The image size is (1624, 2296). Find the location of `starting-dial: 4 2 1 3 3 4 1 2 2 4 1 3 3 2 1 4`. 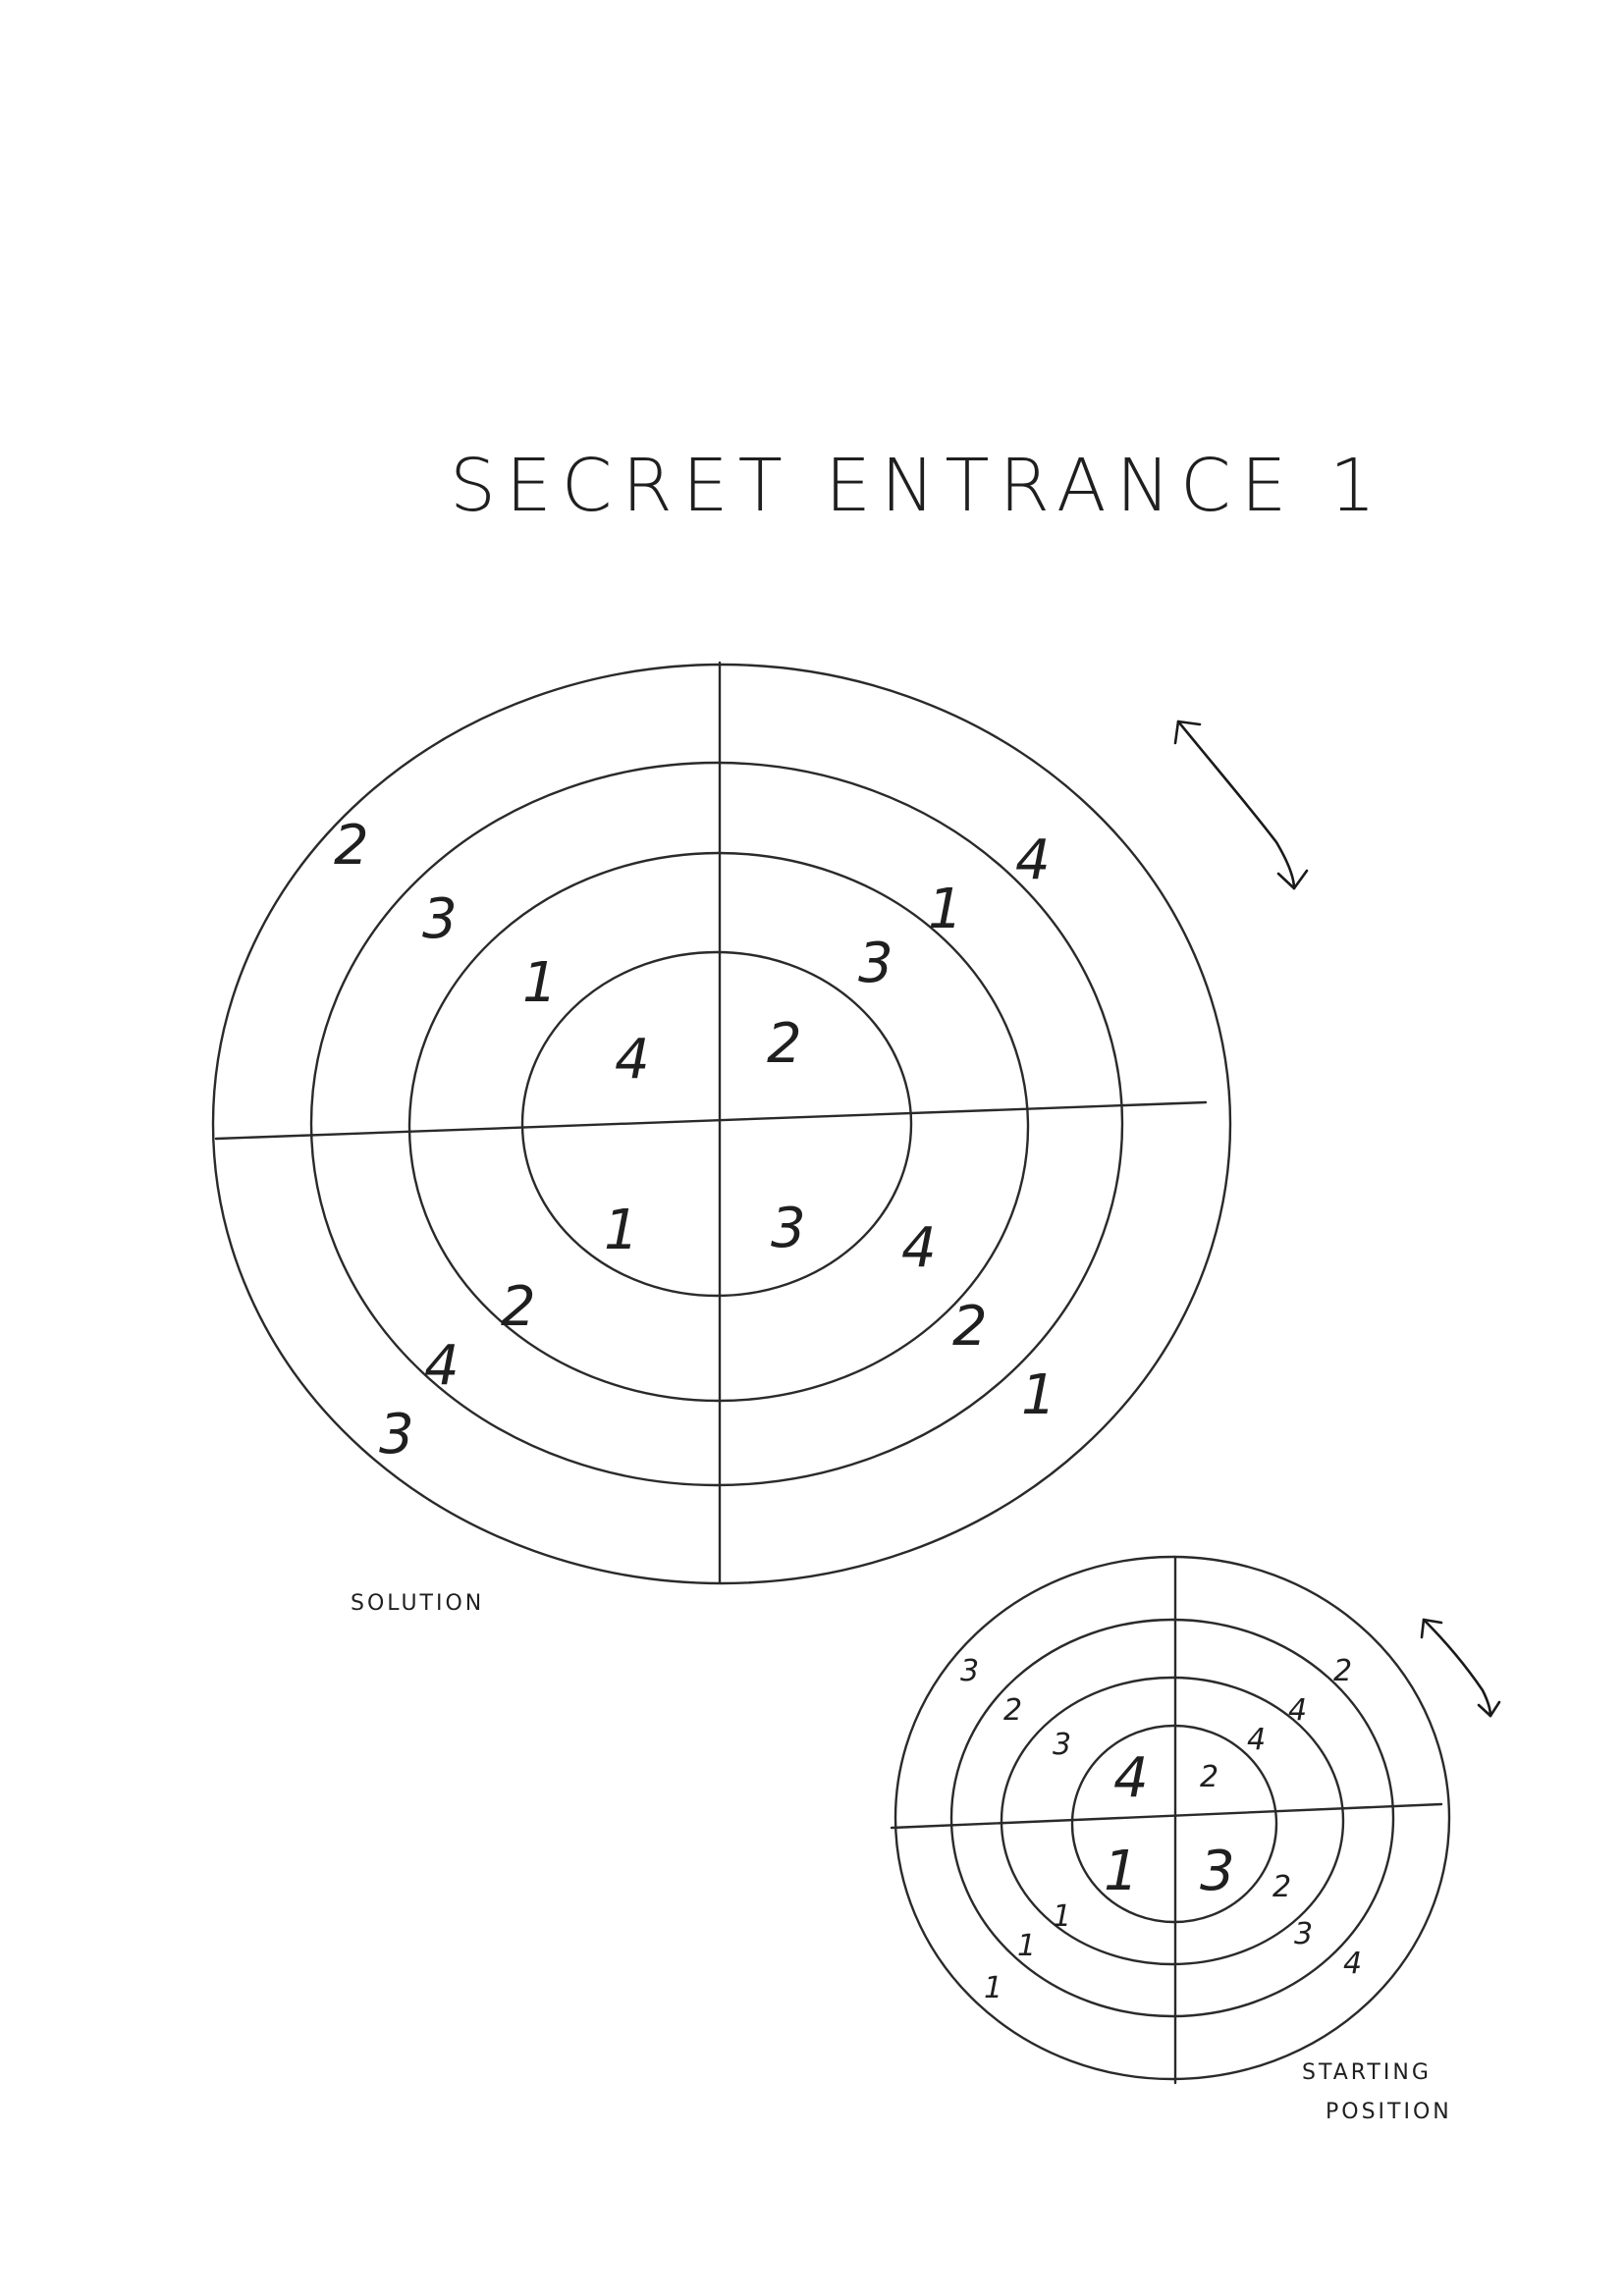

starting-dial: 4 2 1 3 3 4 1 2 2 4 1 3 3 2 1 4 is located at coordinates (1170, 1820).